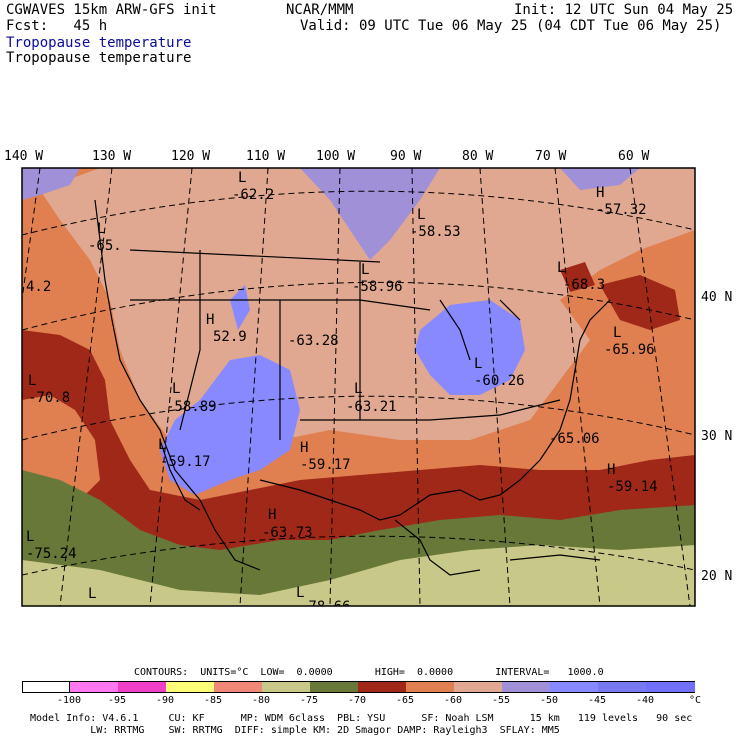 The width and height of the screenshot is (740, 740). What do you see at coordinates (112, 156) in the screenshot?
I see `lon-label: 130 W` at bounding box center [112, 156].